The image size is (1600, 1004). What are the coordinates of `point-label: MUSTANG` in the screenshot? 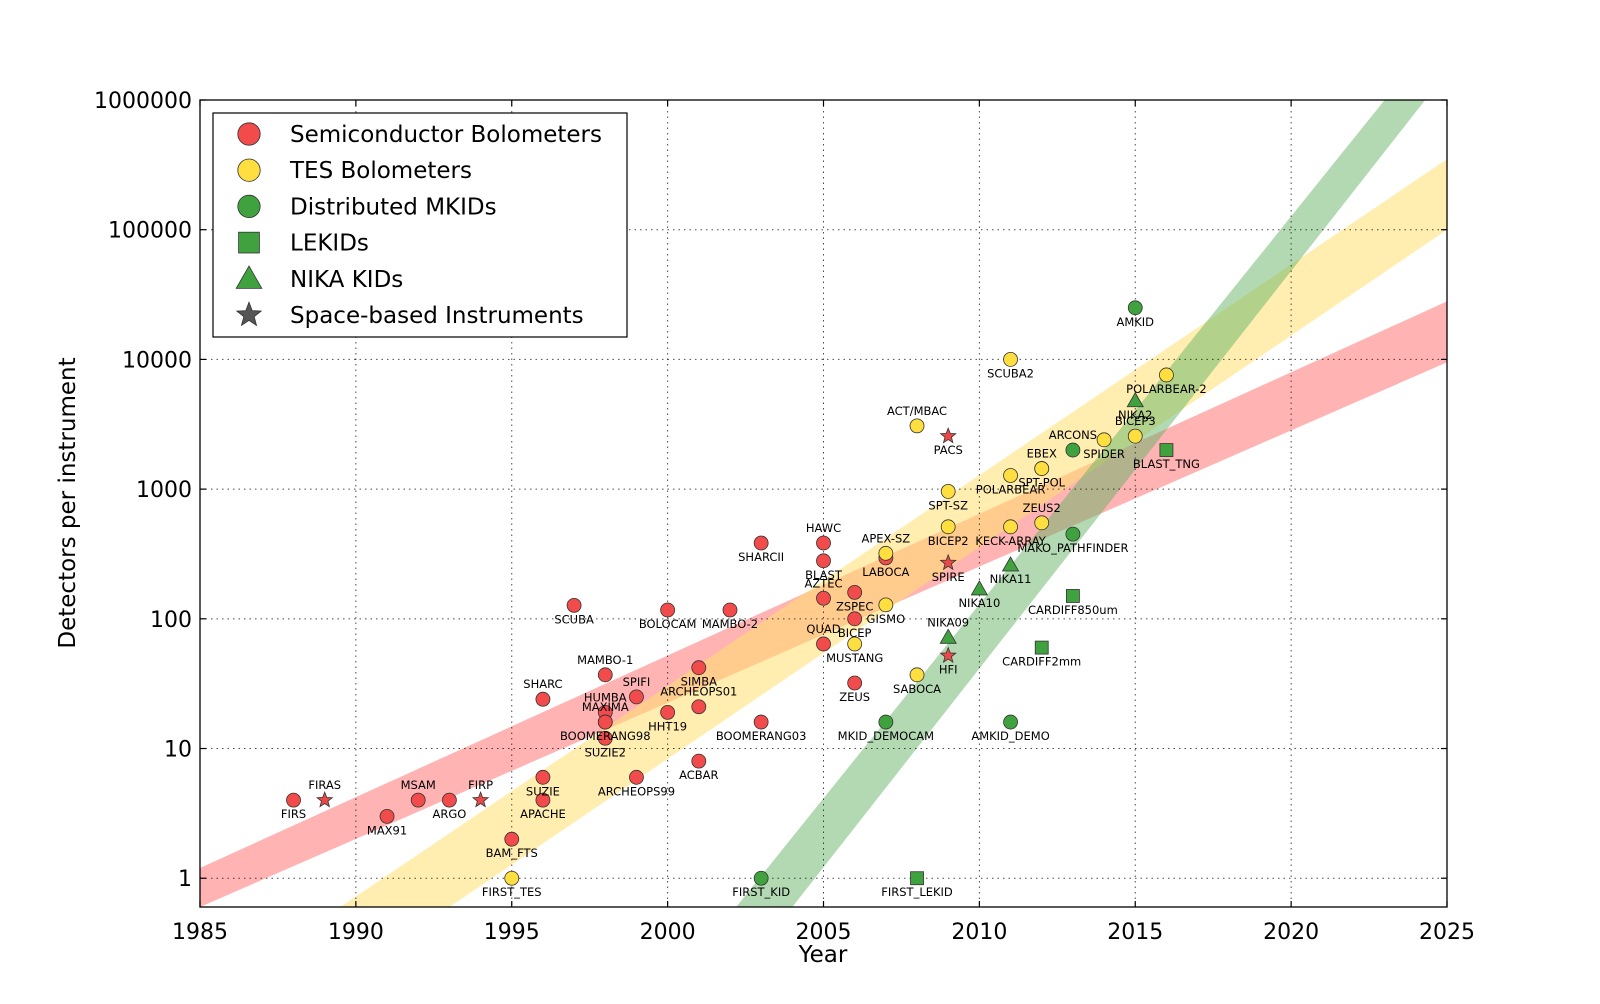 It's located at (854, 658).